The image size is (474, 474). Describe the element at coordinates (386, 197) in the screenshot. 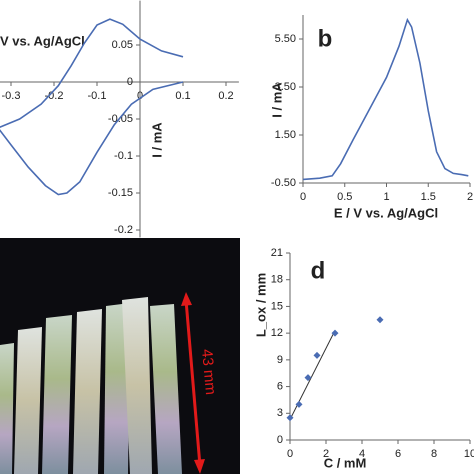

I see `x-tick-label: 1` at that location.